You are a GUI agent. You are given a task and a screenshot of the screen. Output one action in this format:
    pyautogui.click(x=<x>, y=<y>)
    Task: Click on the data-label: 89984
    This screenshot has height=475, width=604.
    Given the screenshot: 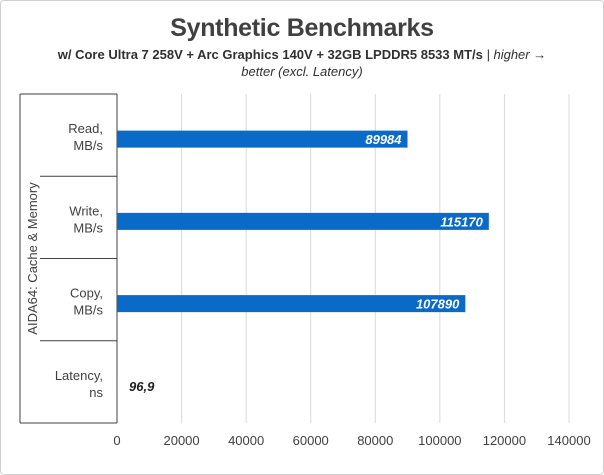 What is the action you would take?
    pyautogui.click(x=383, y=139)
    